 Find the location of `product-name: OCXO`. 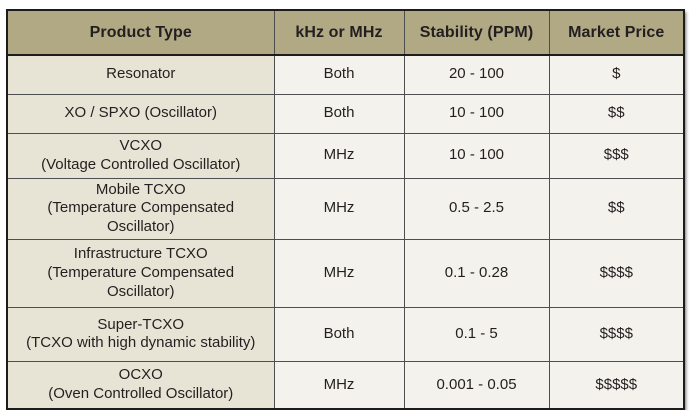

product-name: OCXO is located at coordinates (140, 375).